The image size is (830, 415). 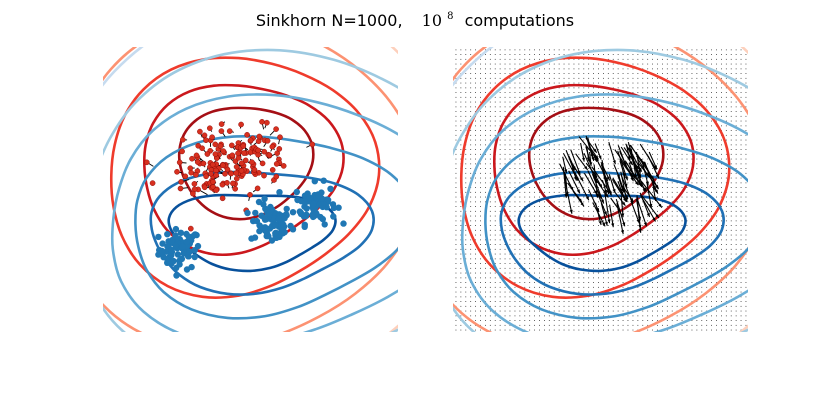 What do you see at coordinates (650, 175) in the screenshot?
I see `gradient-arrow` at bounding box center [650, 175].